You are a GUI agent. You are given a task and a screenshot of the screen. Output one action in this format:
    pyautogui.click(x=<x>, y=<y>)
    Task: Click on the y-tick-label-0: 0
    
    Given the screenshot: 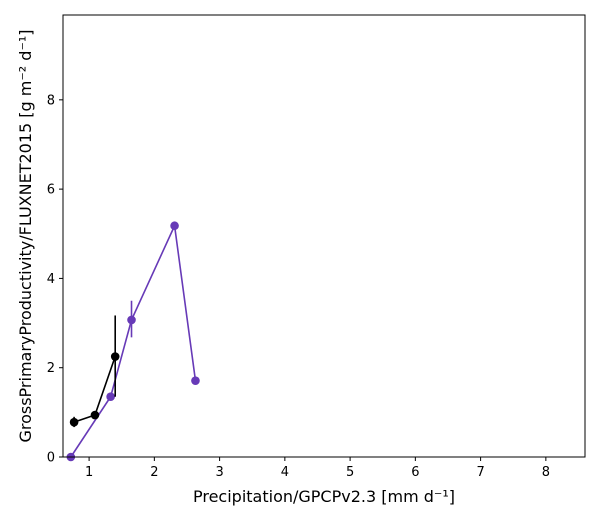 What is the action you would take?
    pyautogui.click(x=51, y=458)
    